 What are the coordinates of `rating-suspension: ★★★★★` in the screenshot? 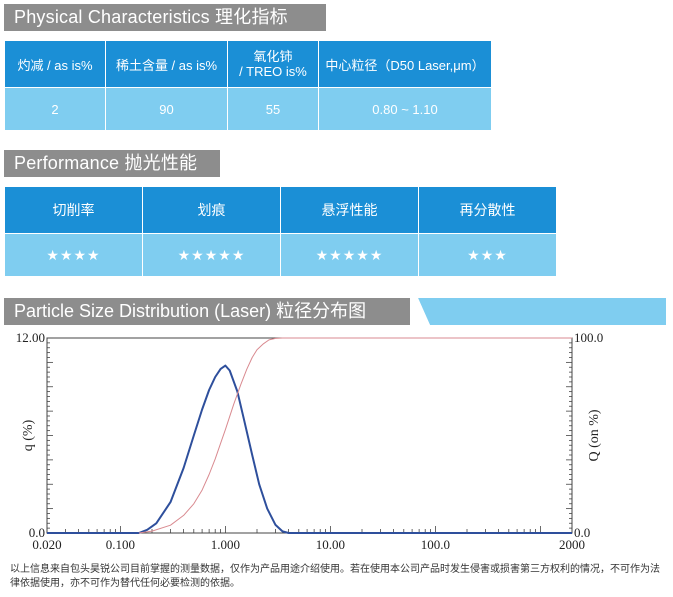 It's located at (349, 255).